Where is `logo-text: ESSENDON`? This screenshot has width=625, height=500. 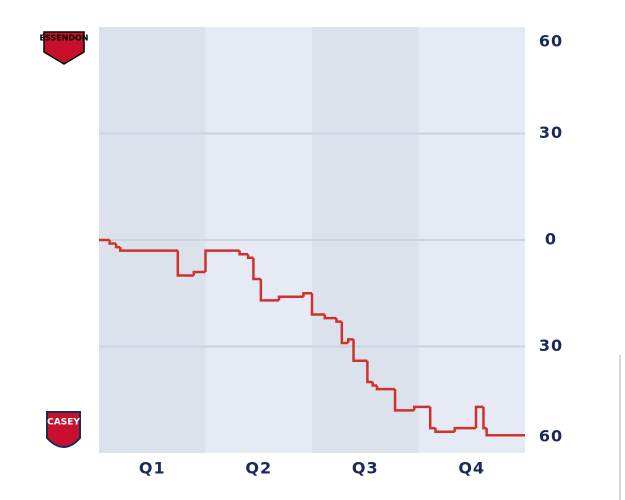
logo-text: ESSENDON is located at coordinates (64, 38).